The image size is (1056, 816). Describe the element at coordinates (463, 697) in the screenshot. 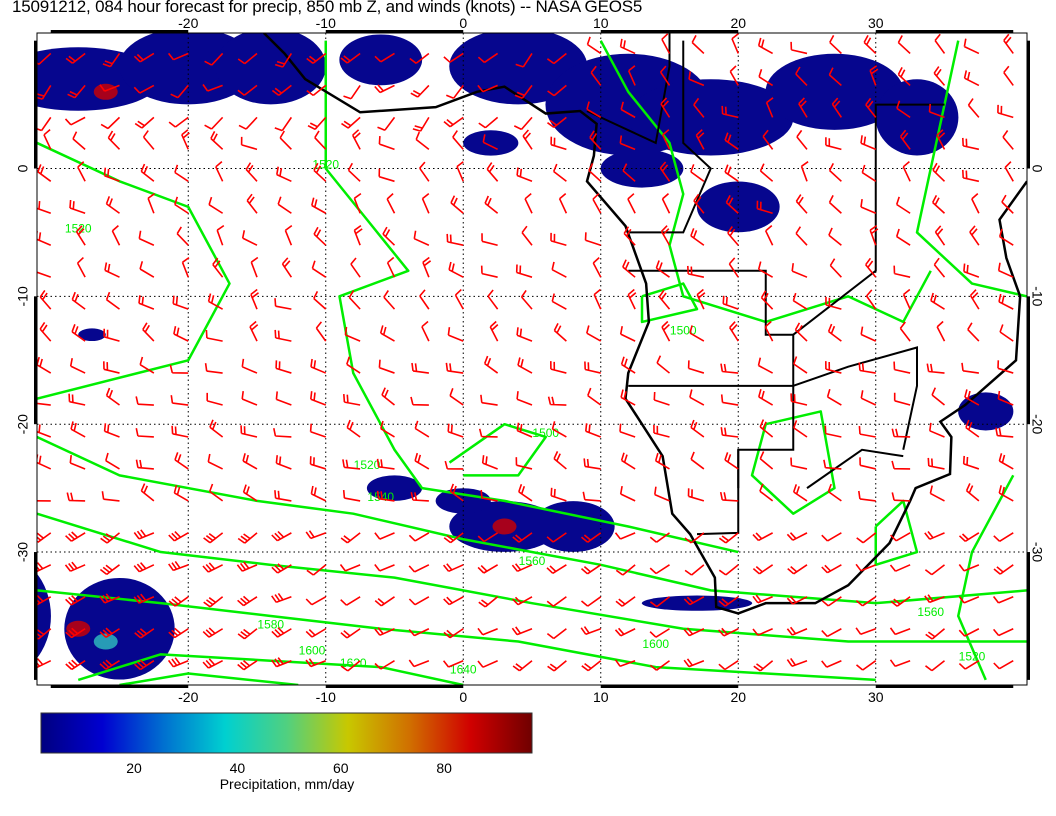

I see `lon-tick-label-bottom: 0` at that location.